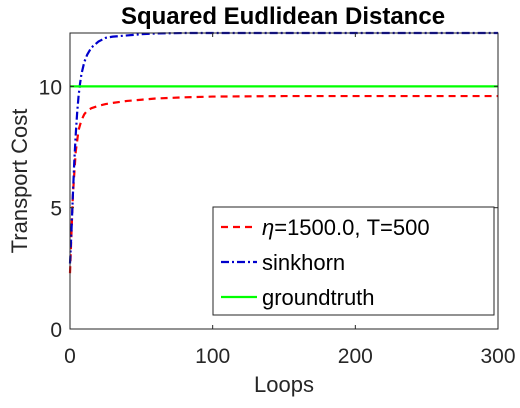  What do you see at coordinates (497, 356) in the screenshot?
I see `x-tick-label: 300` at bounding box center [497, 356].